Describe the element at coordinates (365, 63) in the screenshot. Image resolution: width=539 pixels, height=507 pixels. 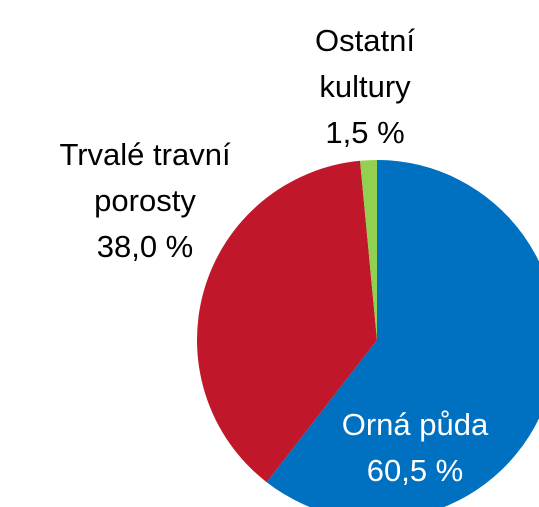
I see `slice-label: Ostatní kultury` at that location.